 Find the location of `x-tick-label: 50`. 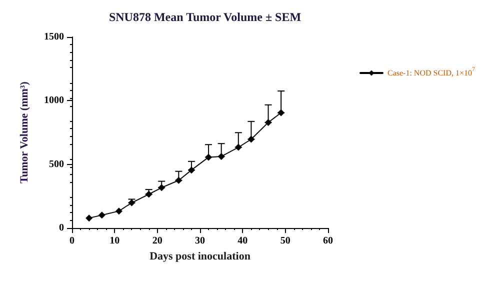

x-tick-label: 50 is located at coordinates (285, 241).